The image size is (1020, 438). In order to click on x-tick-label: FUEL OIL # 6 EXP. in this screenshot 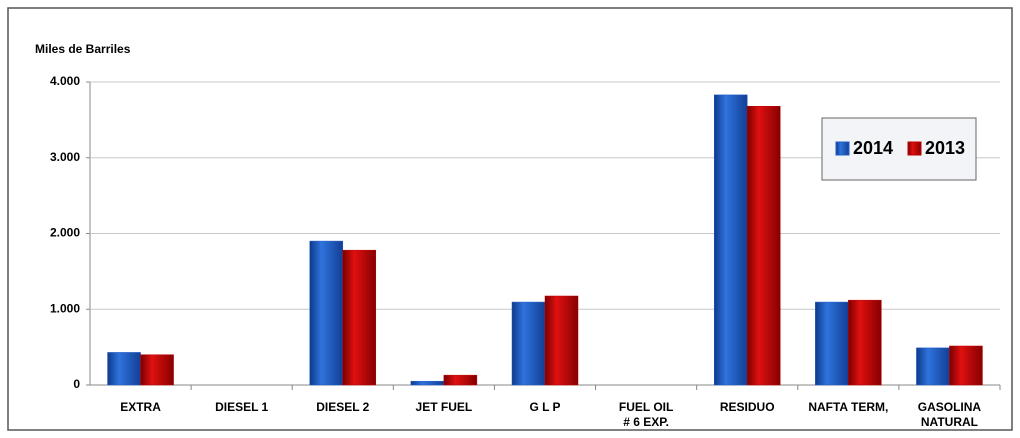, I will do `click(646, 414)`.